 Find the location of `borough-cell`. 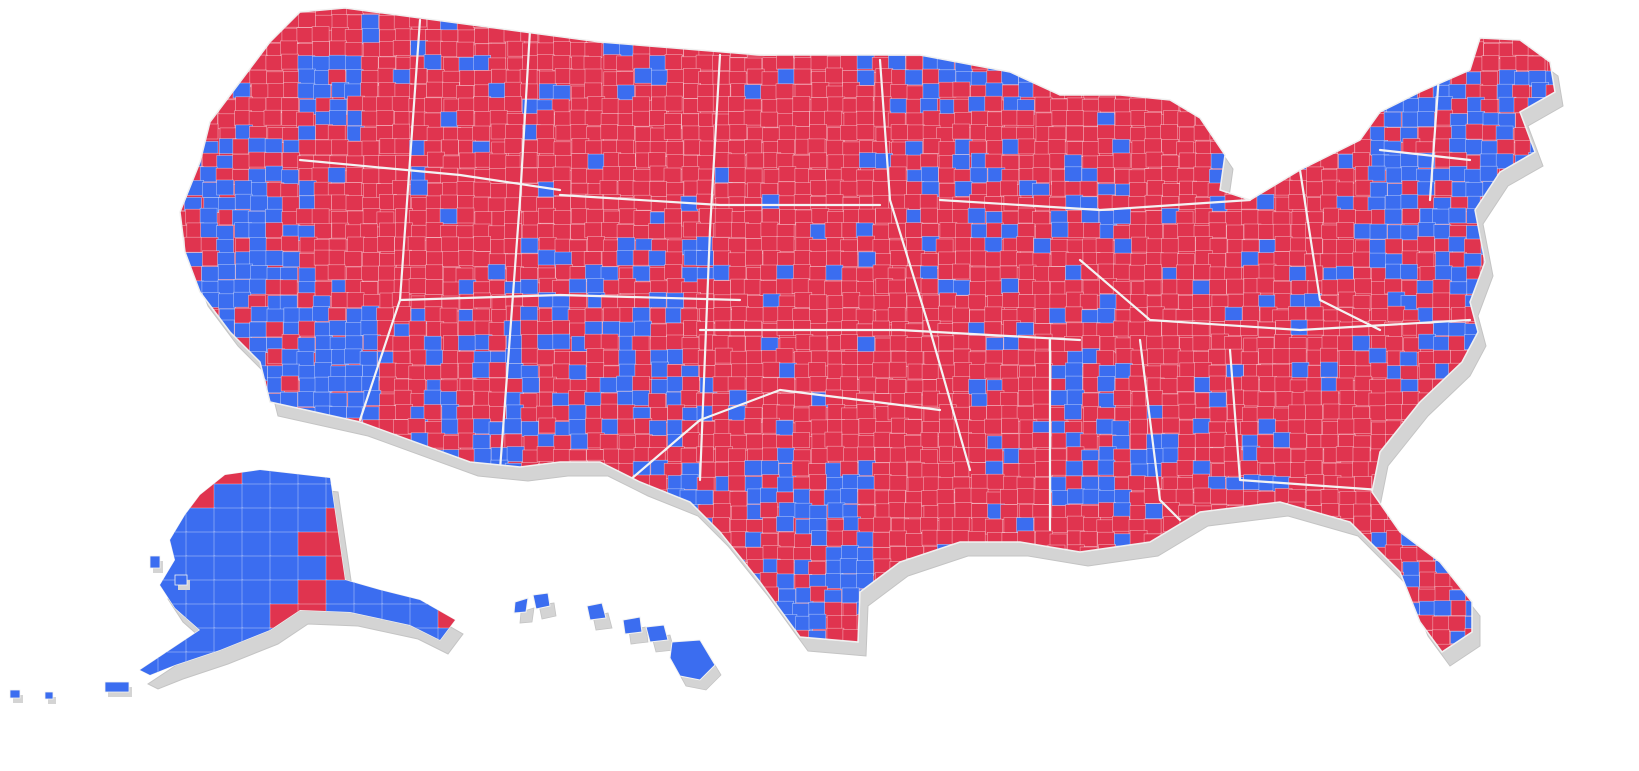

borough-cell is located at coordinates (256, 520).